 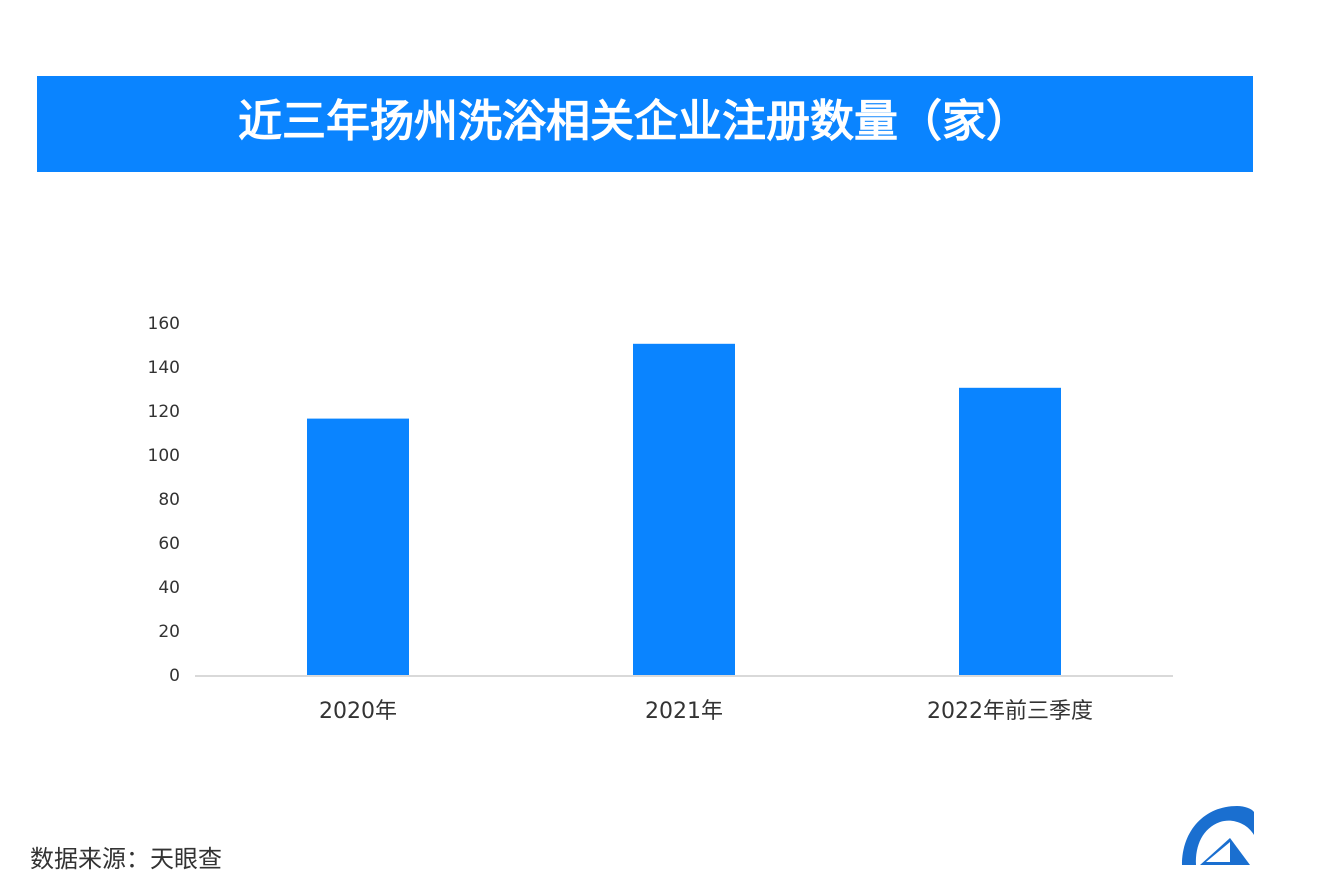 I want to click on y-tick-label: 100, so click(x=164, y=456).